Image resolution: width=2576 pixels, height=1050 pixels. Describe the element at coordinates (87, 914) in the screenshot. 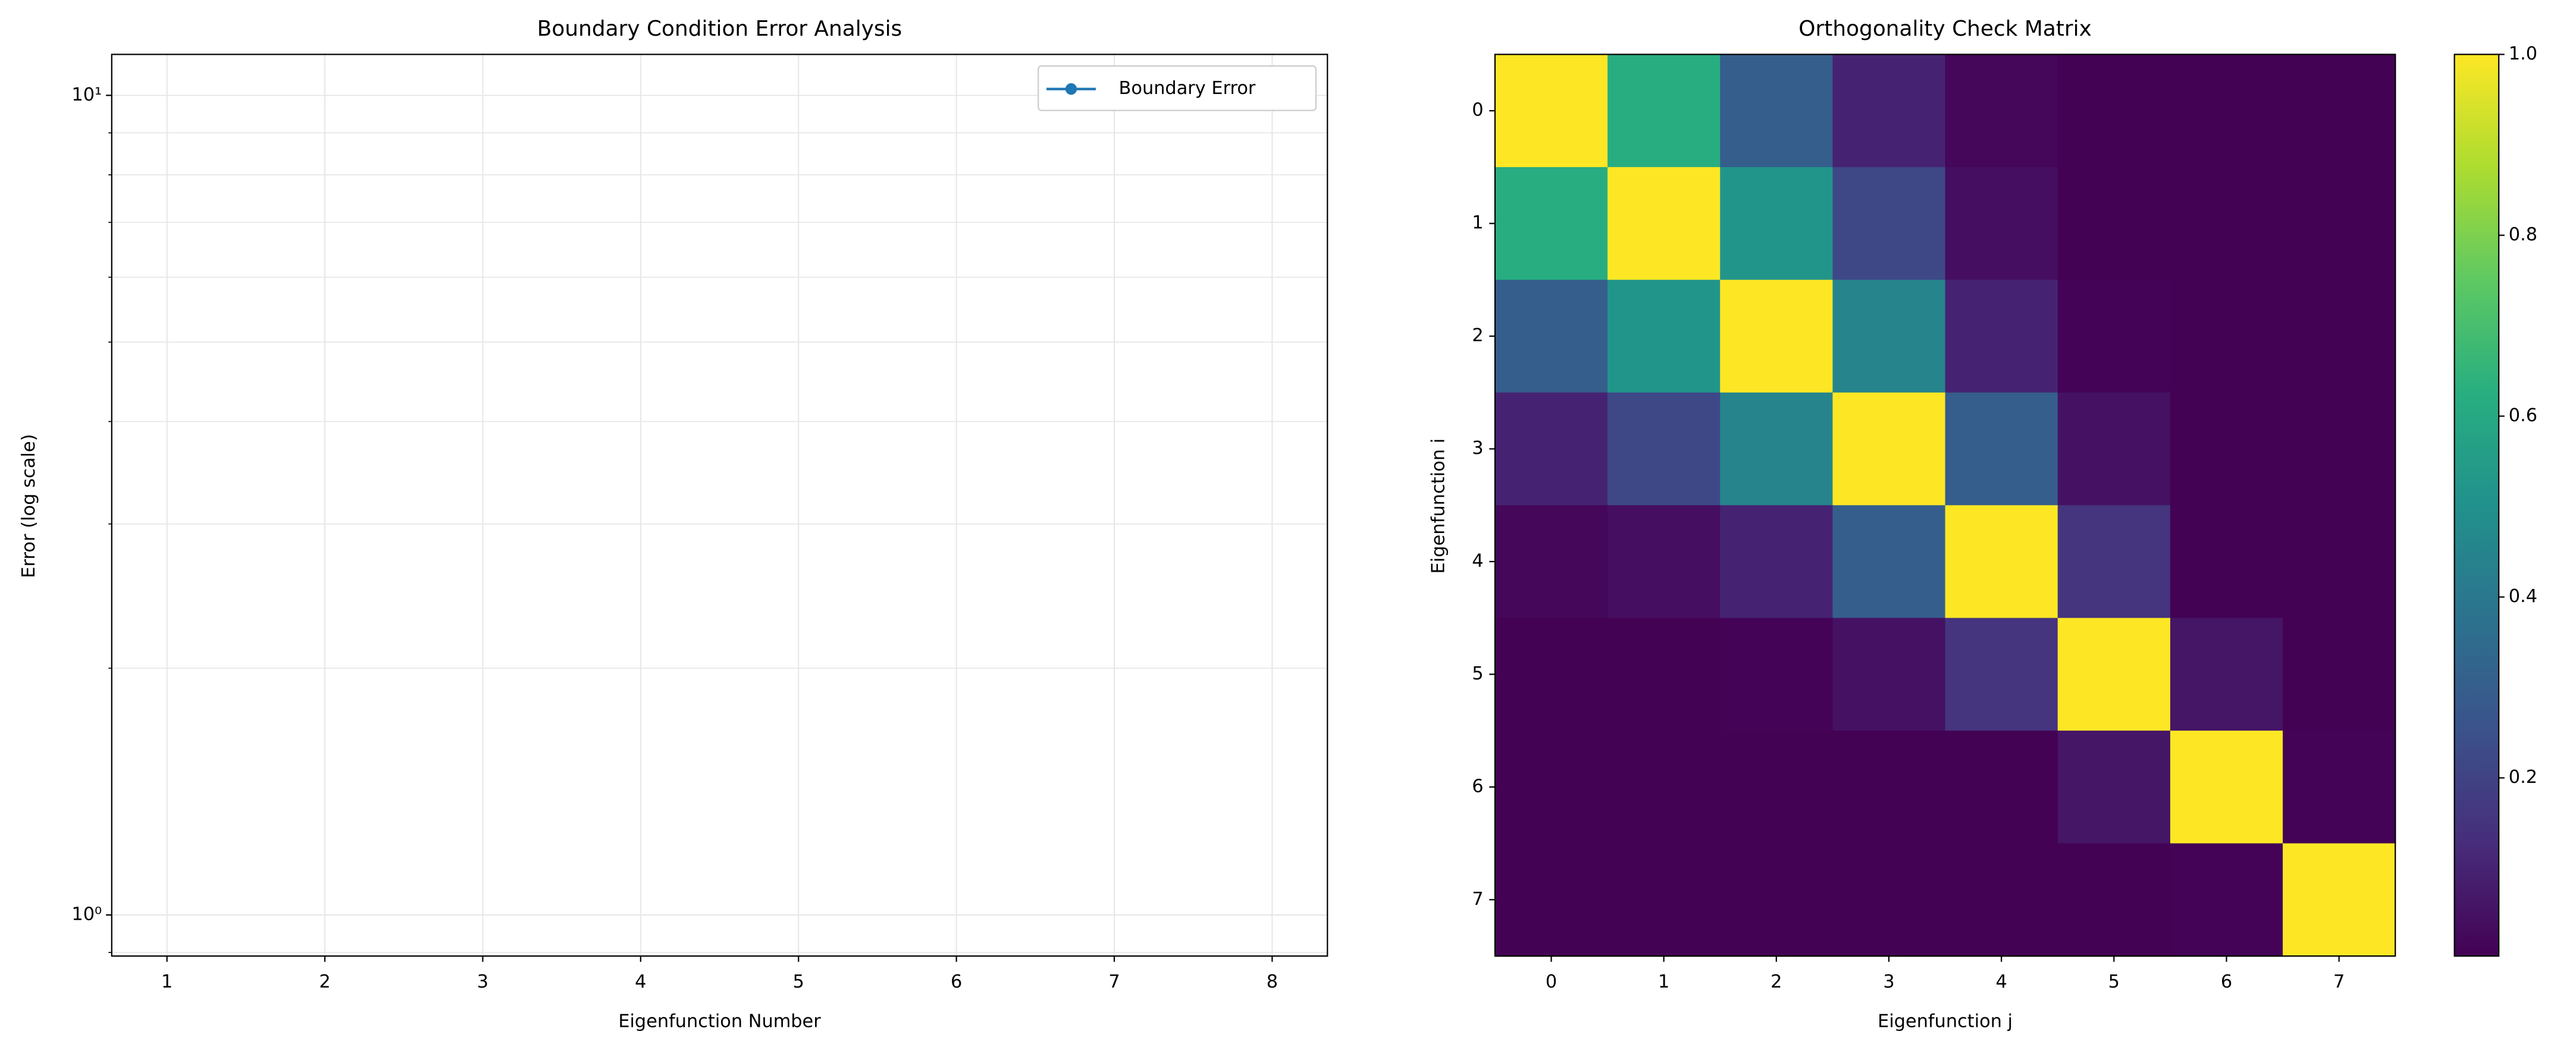

I see `y-tick-label: 10⁰` at that location.